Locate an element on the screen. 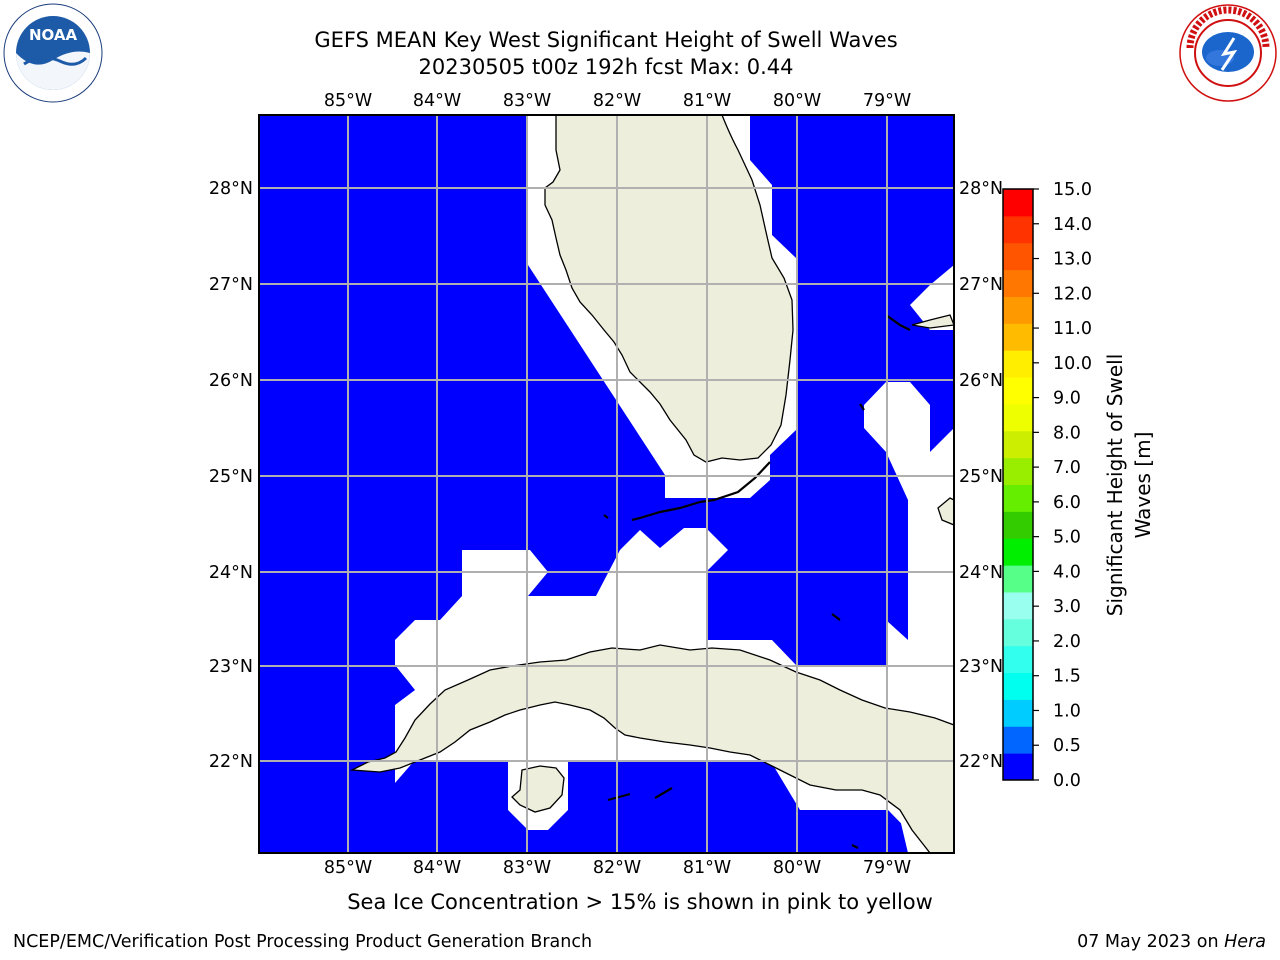 Image resolution: width=1280 pixels, height=960 pixels. lon-label-top: 82°W is located at coordinates (617, 101).